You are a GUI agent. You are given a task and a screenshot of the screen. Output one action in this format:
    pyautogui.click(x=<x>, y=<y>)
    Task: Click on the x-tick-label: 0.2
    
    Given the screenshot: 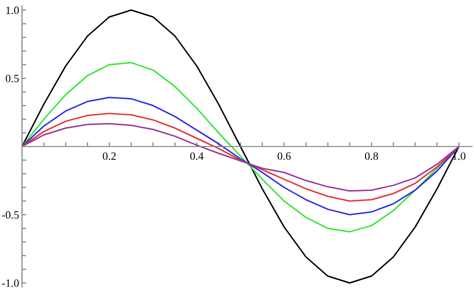 What is the action you would take?
    pyautogui.click(x=109, y=156)
    